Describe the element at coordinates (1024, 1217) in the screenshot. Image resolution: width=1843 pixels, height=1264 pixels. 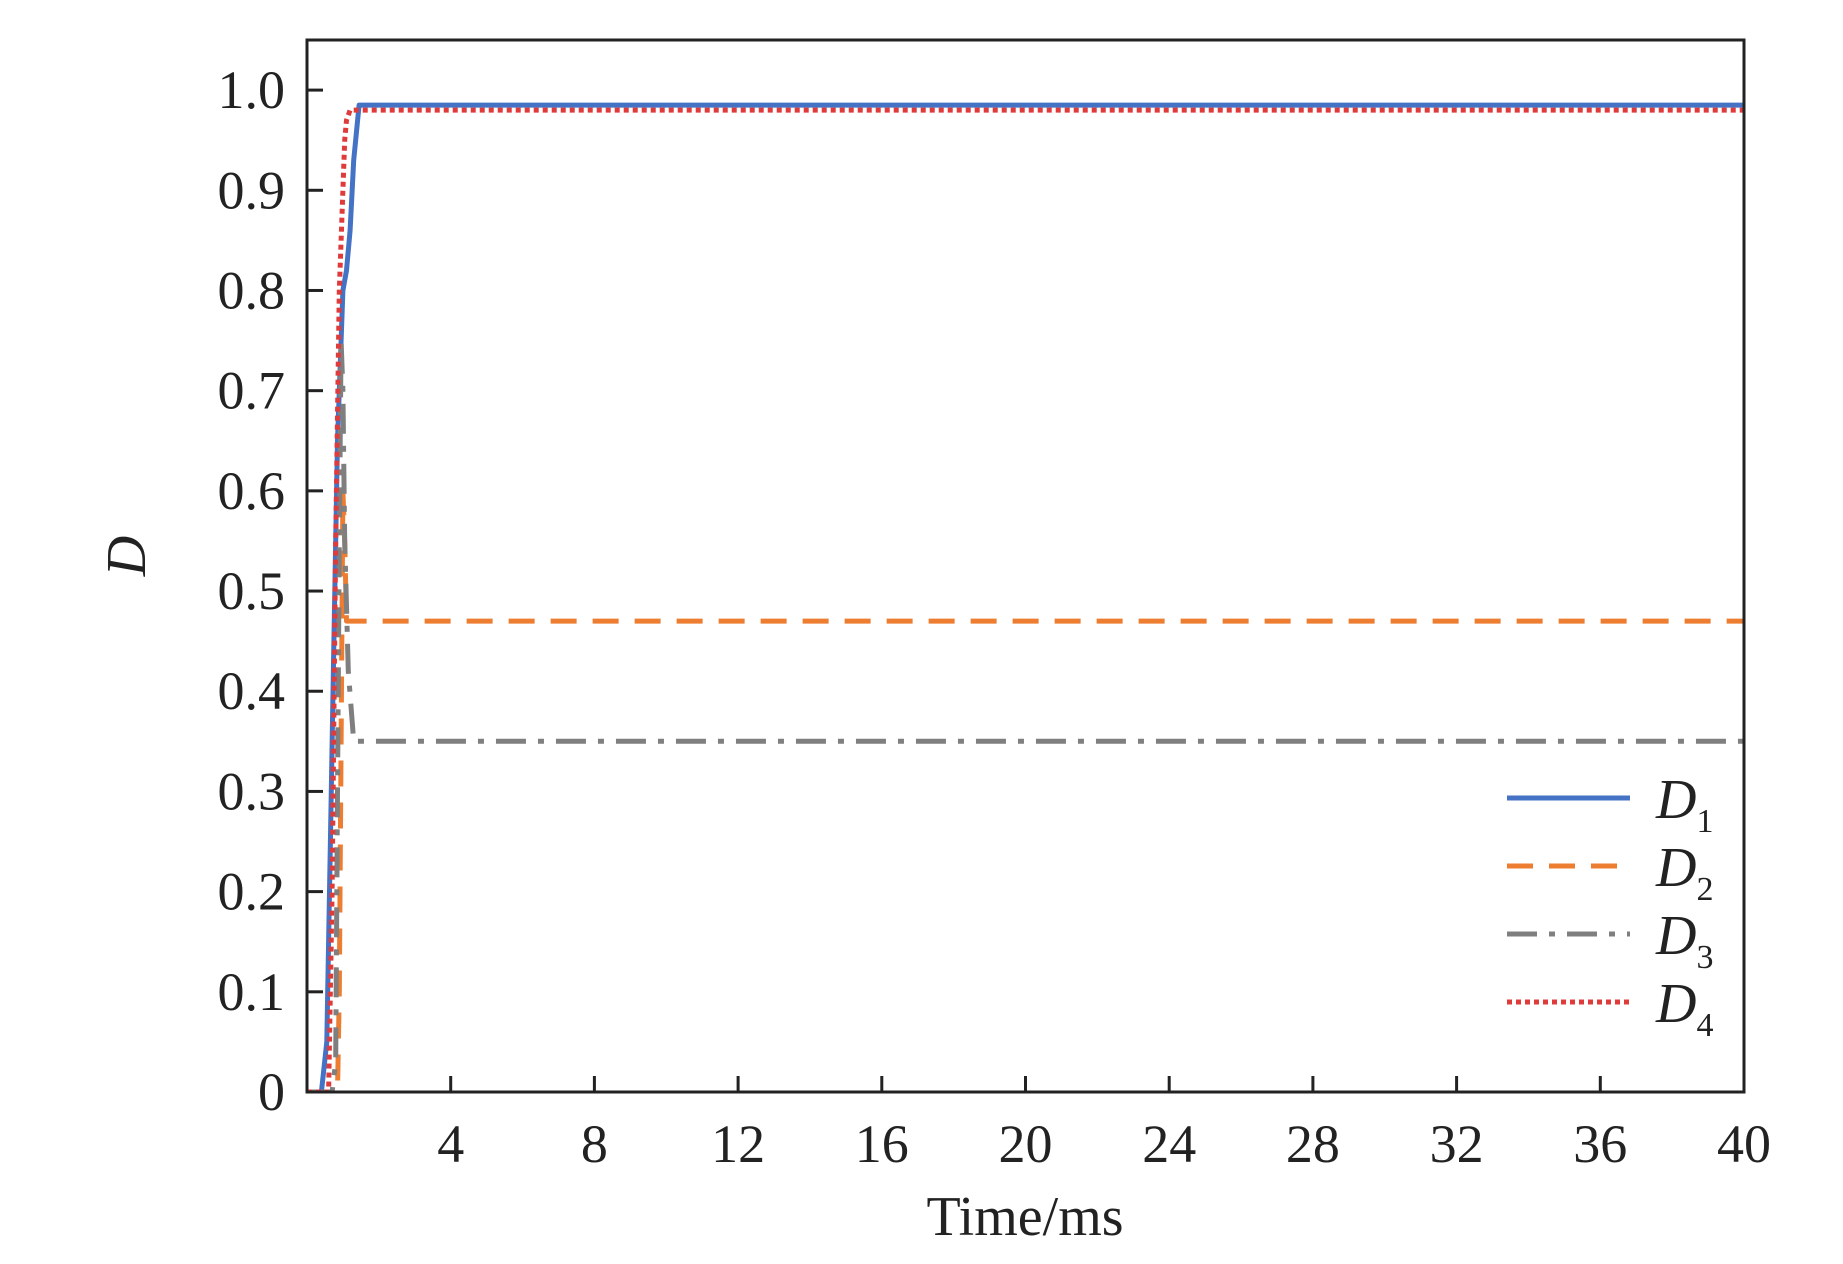
I see `x-axis-label: Time/ms` at that location.